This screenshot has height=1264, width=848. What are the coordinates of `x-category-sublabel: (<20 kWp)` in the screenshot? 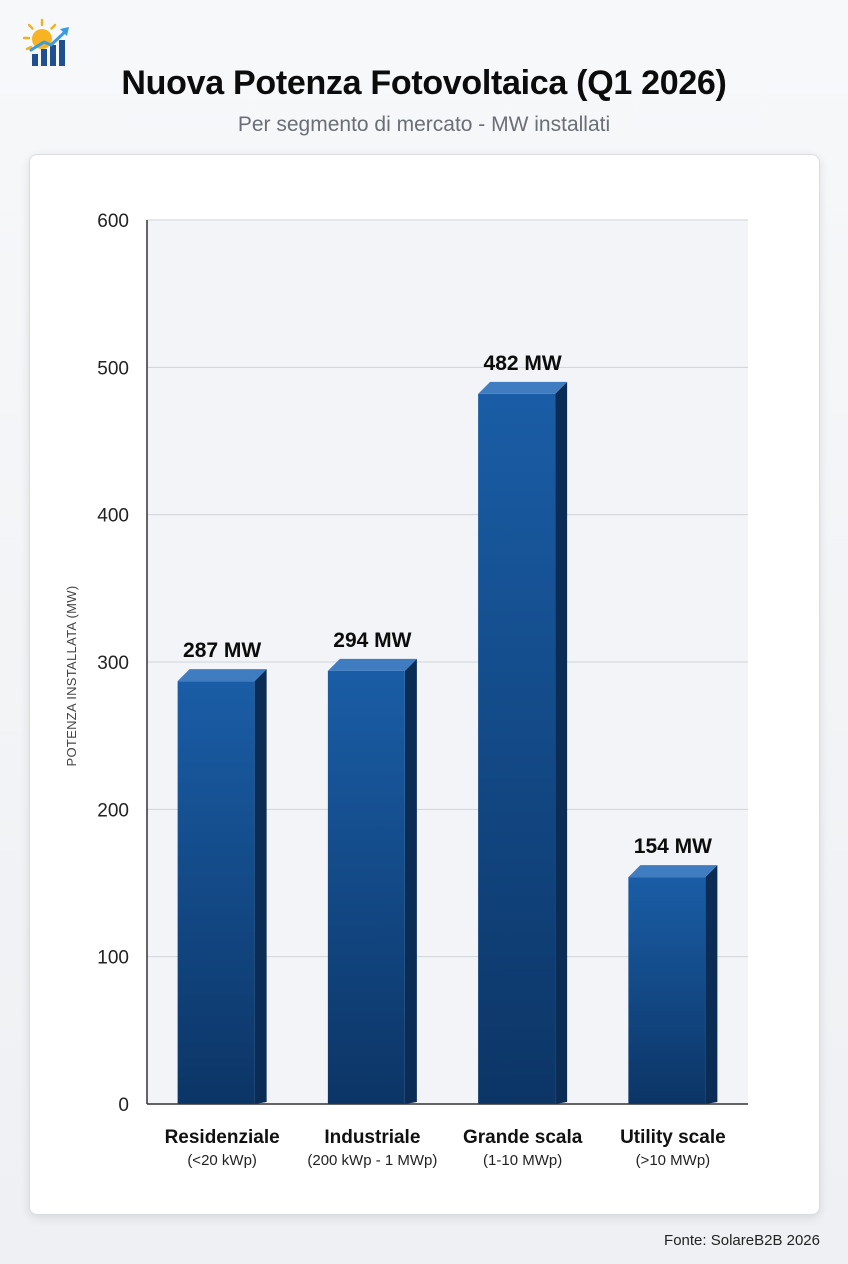 It's located at (222, 1160).